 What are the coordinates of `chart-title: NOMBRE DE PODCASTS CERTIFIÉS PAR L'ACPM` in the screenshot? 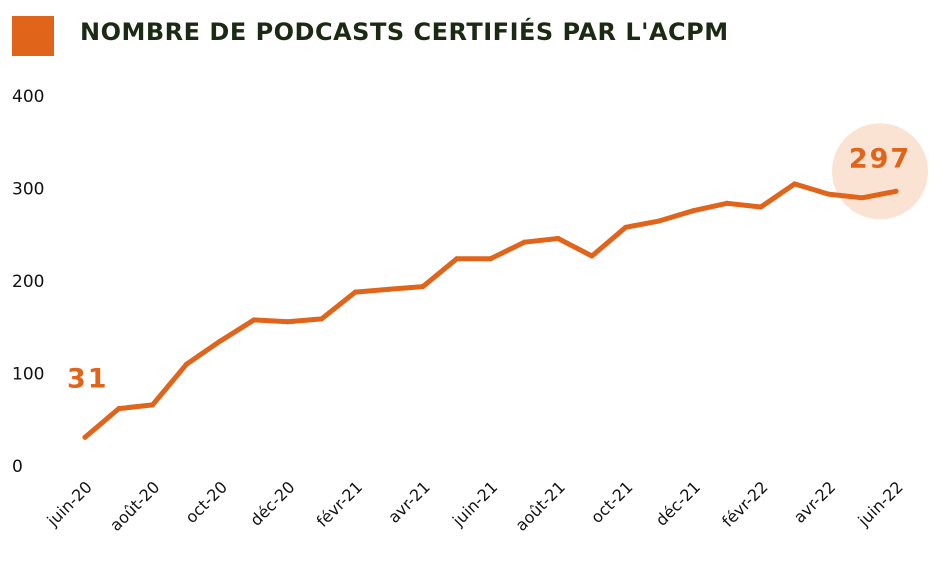 It's located at (404, 32).